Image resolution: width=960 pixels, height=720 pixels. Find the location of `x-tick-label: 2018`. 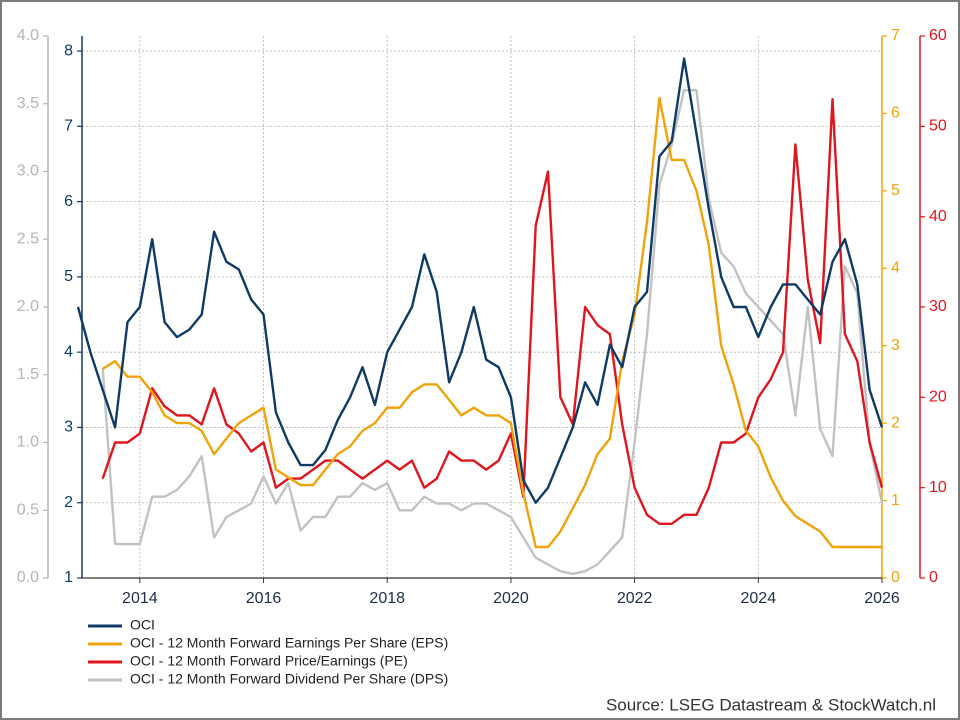

x-tick-label: 2018 is located at coordinates (387, 598).